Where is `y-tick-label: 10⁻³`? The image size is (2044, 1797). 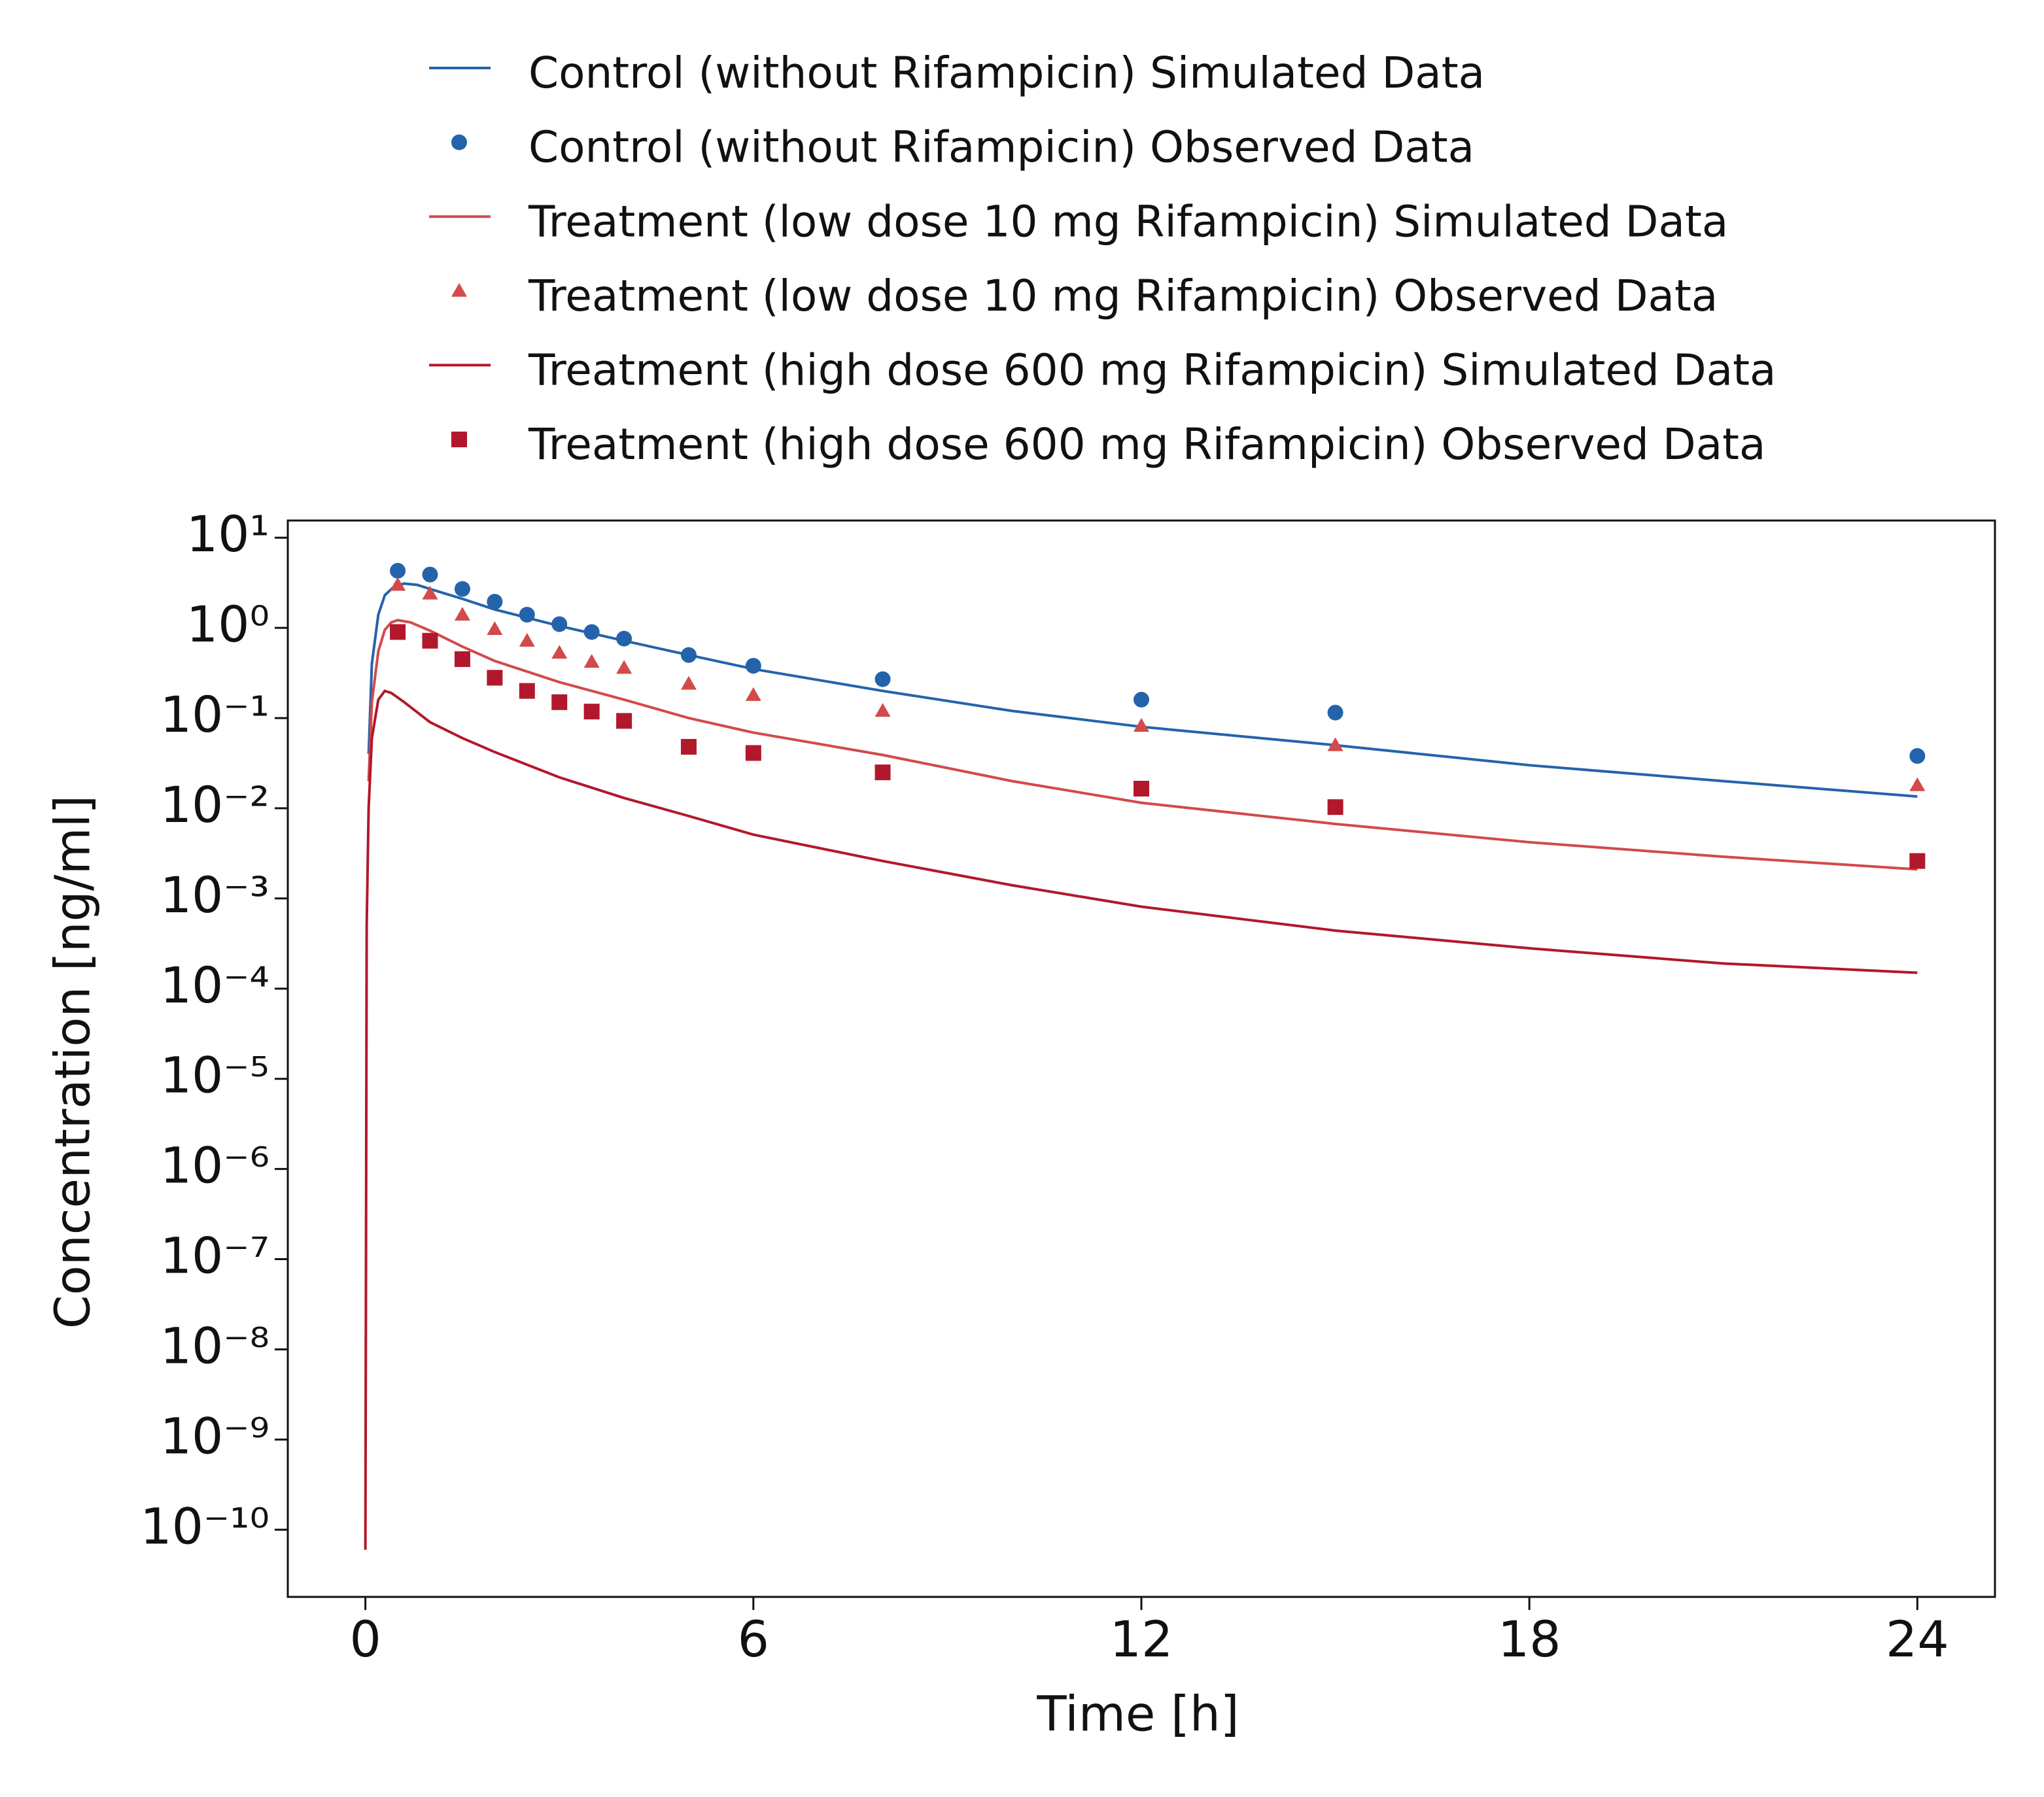 y-tick-label: 10⁻³ is located at coordinates (214, 895).